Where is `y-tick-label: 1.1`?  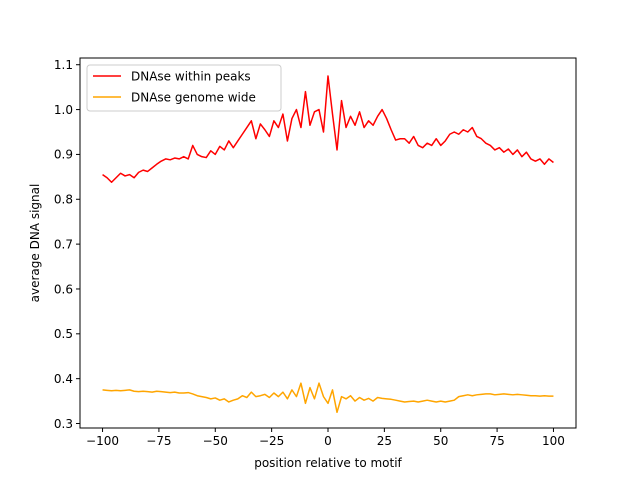
y-tick-label: 1.1 is located at coordinates (63, 65).